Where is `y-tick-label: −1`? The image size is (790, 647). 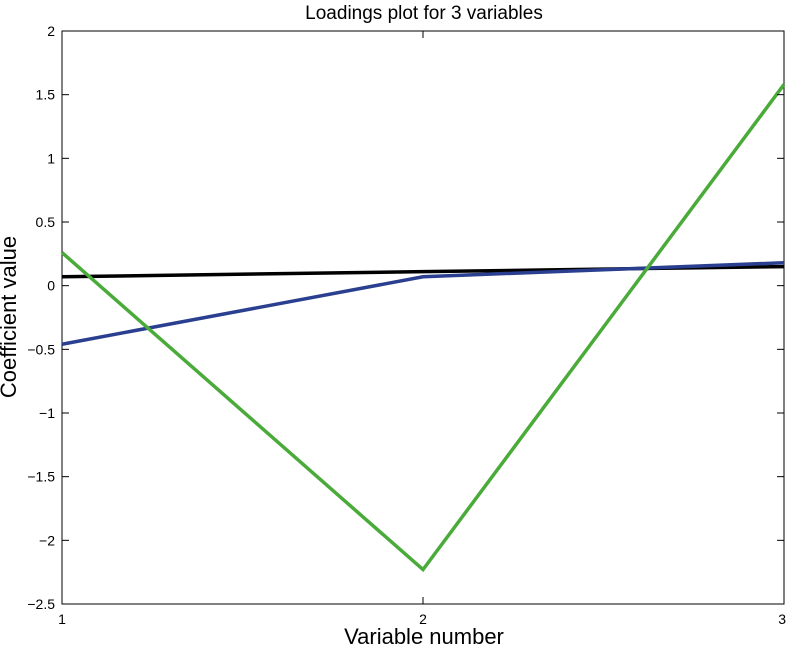
y-tick-label: −1 is located at coordinates (47, 413).